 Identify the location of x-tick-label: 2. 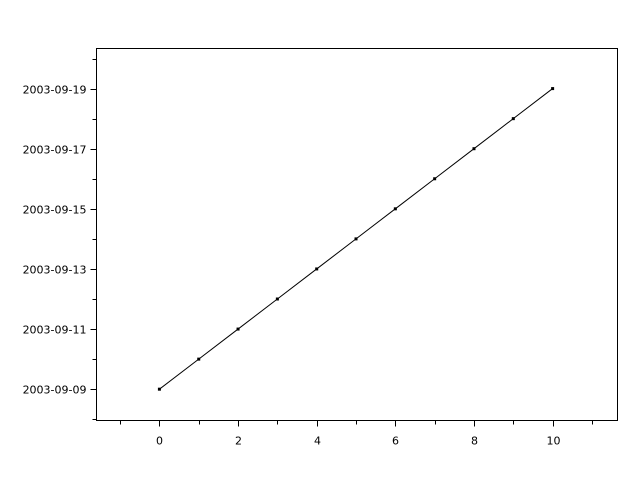
(238, 441).